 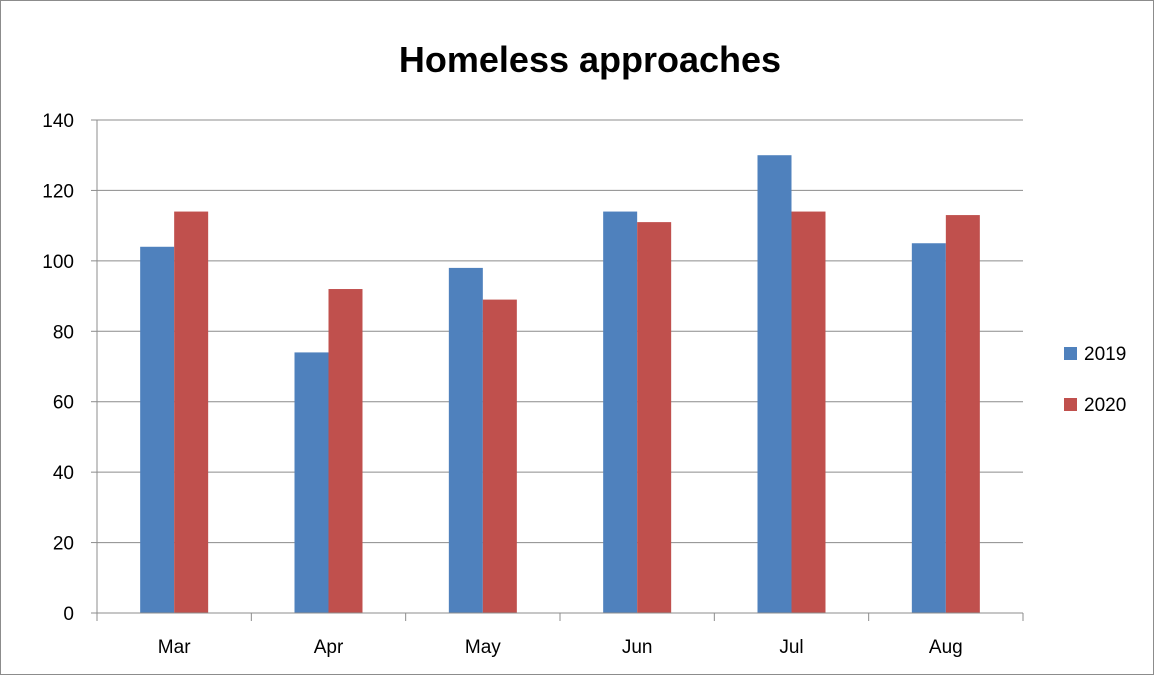 I want to click on bar-2019-Jun, so click(x=620, y=412).